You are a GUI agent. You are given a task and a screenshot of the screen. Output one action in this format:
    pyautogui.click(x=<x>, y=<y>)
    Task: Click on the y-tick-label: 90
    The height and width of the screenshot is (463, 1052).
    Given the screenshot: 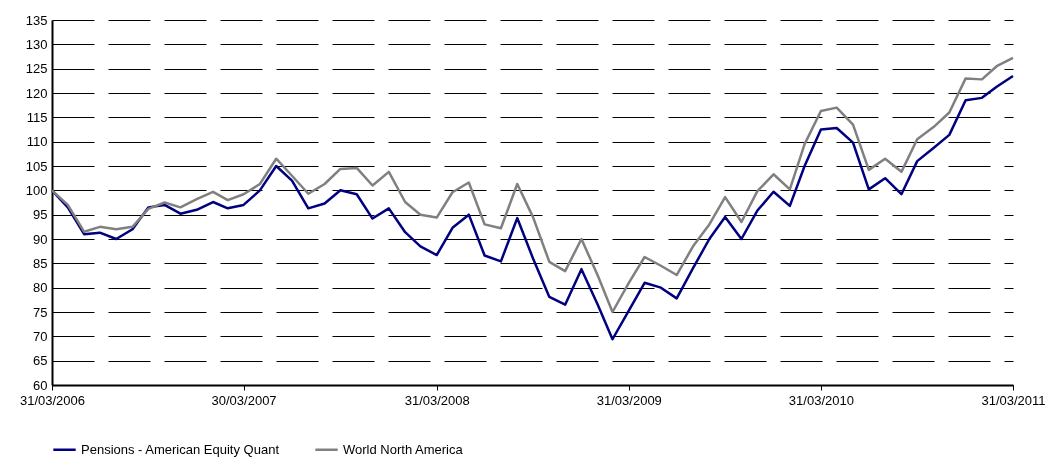 What is the action you would take?
    pyautogui.click(x=40, y=239)
    